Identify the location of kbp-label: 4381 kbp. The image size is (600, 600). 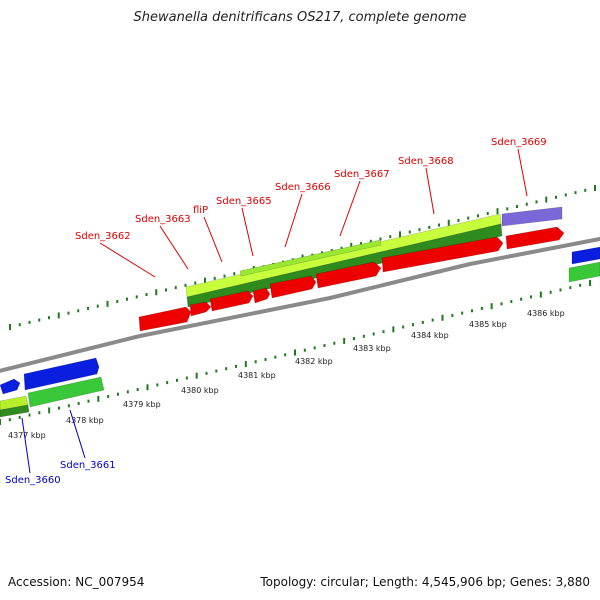
(257, 375).